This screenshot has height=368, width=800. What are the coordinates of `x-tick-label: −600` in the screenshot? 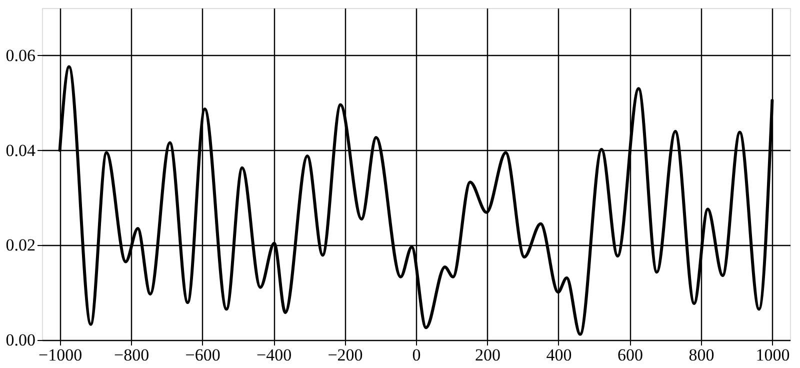 It's located at (202, 355).